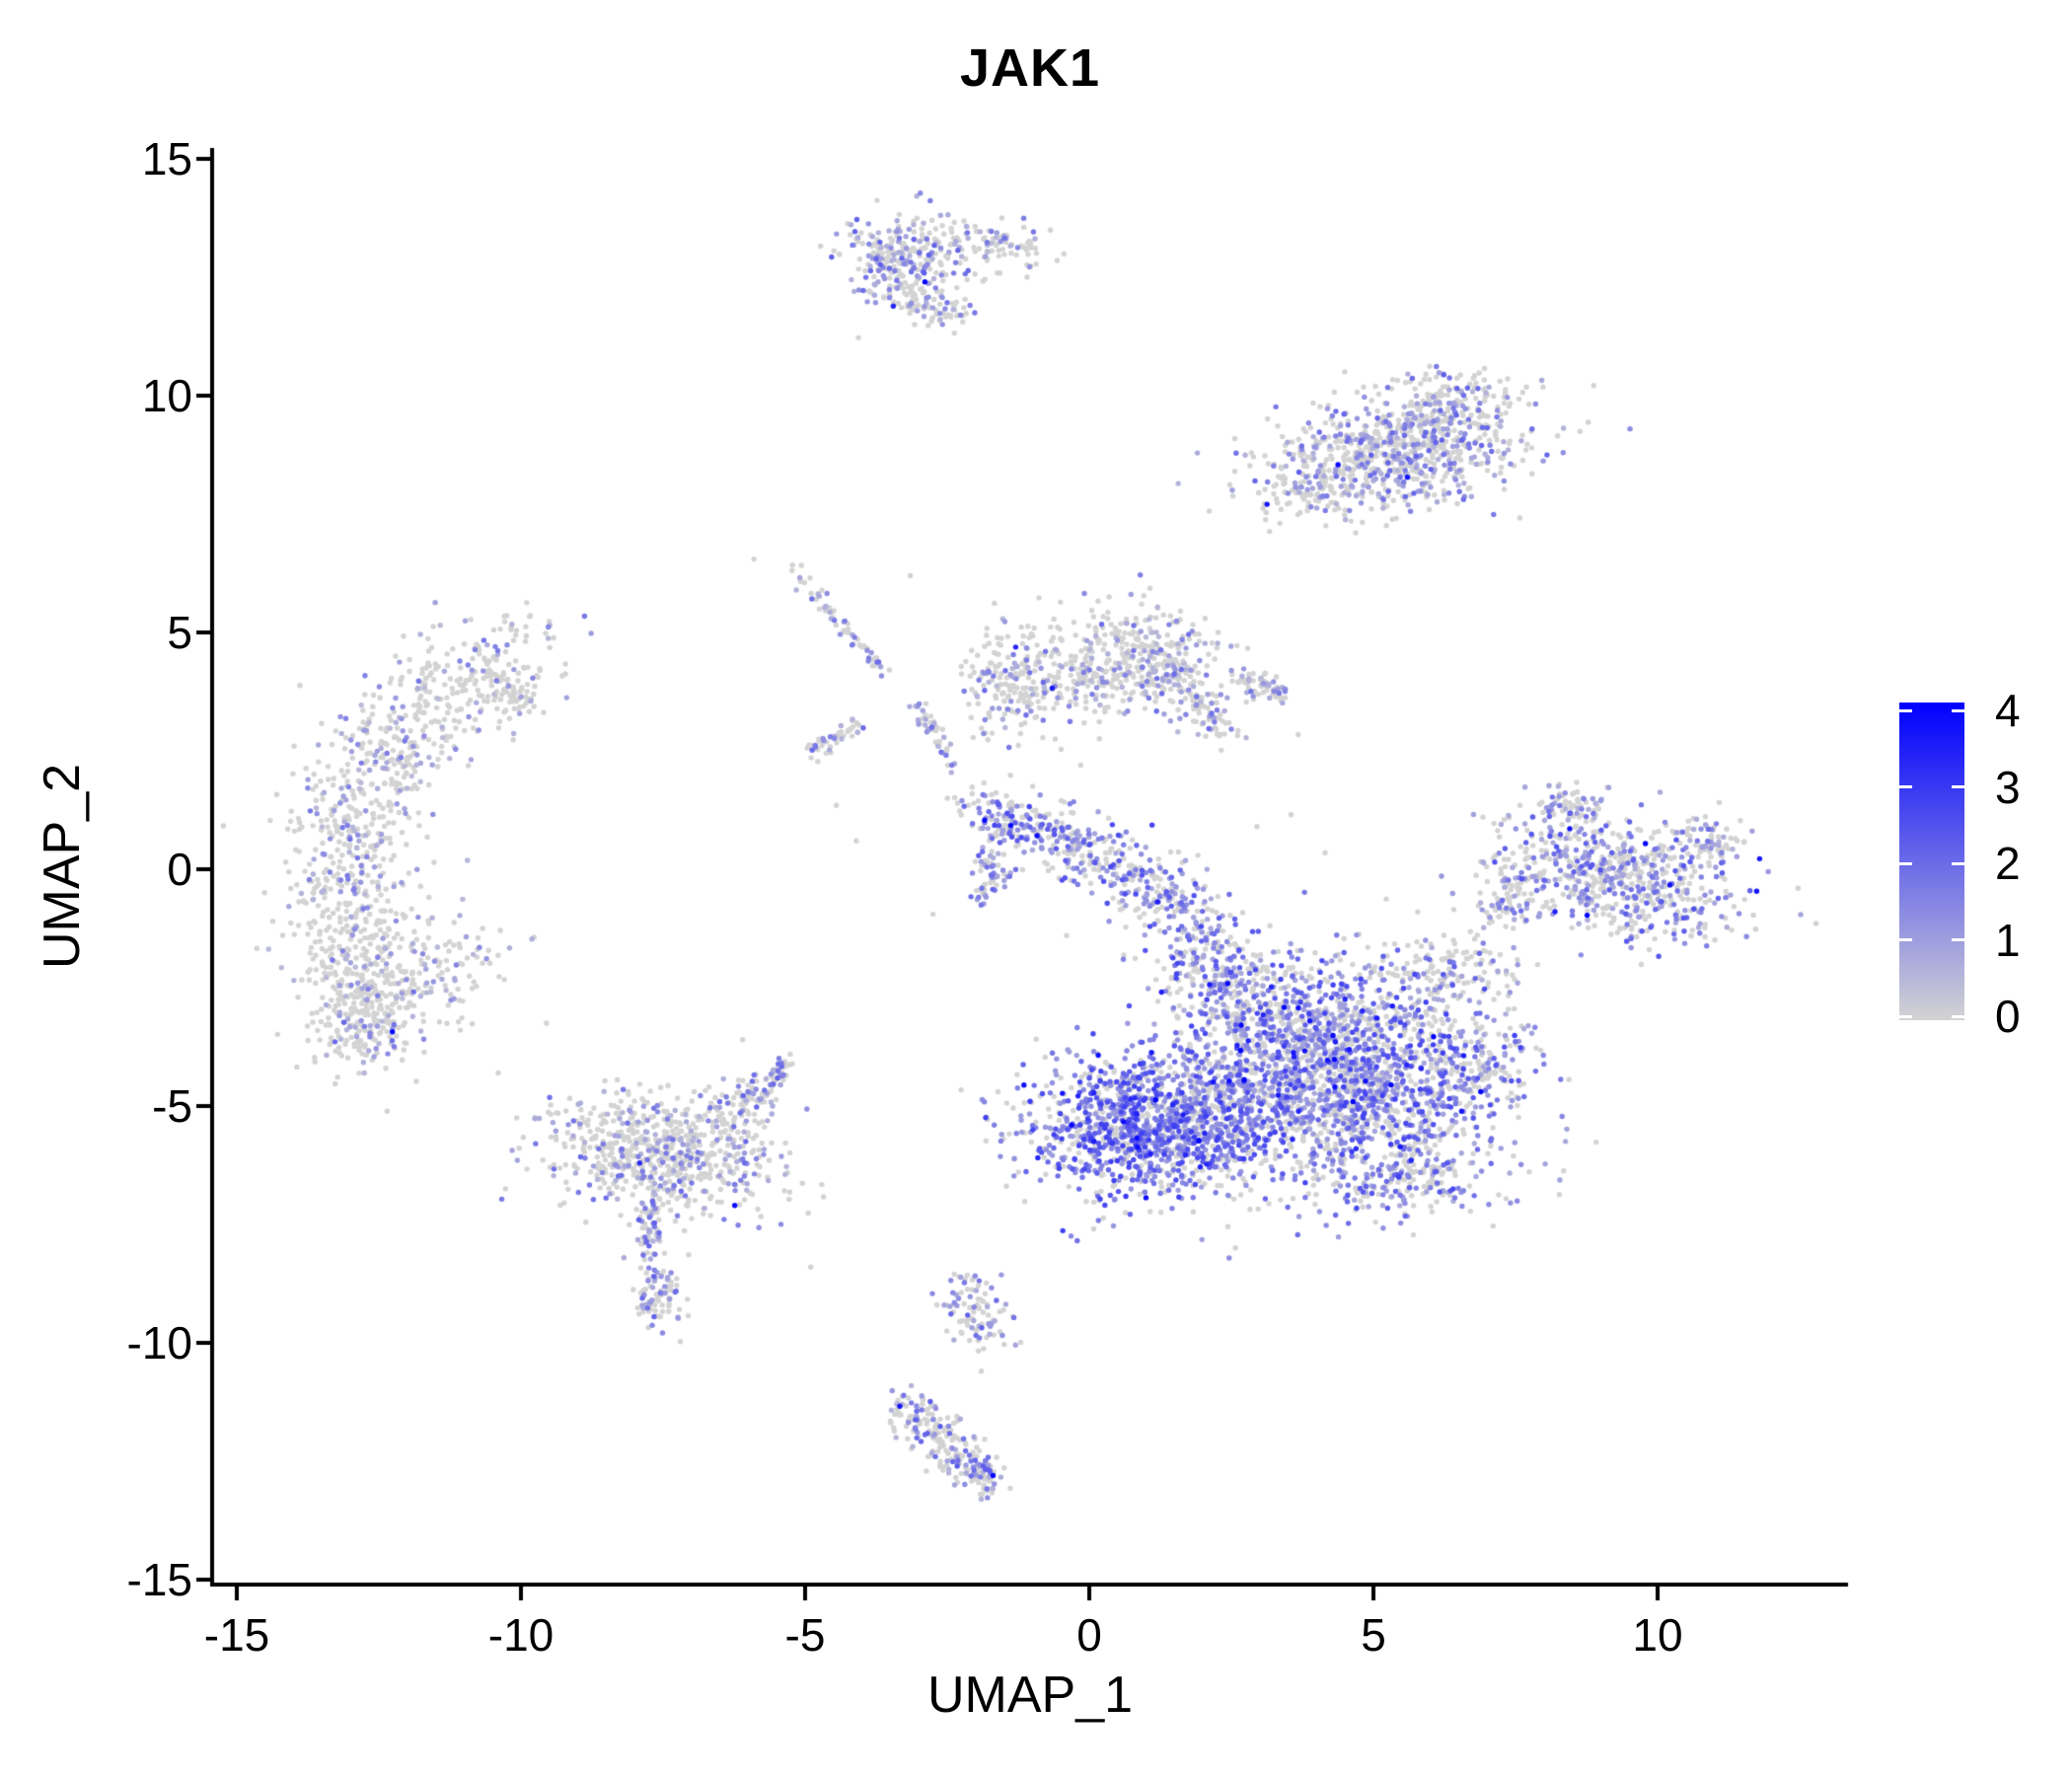 The width and height of the screenshot is (2072, 1776). I want to click on colorbar-tick-label: 0, so click(2008, 1017).